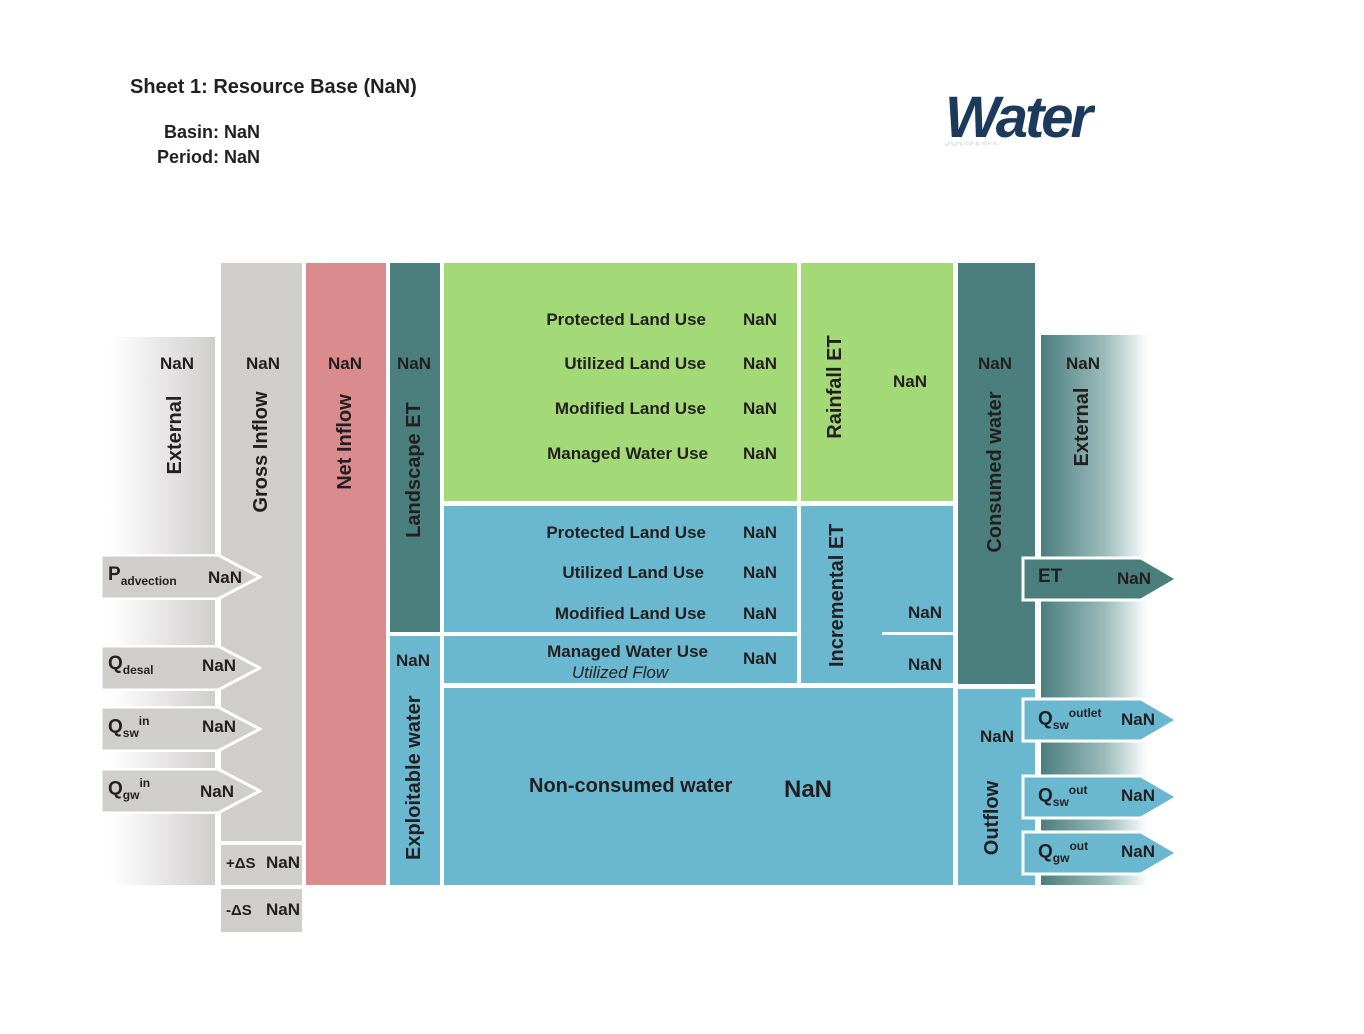  Describe the element at coordinates (211, 132) in the screenshot. I see `basin-label: Basin: NaN` at that location.